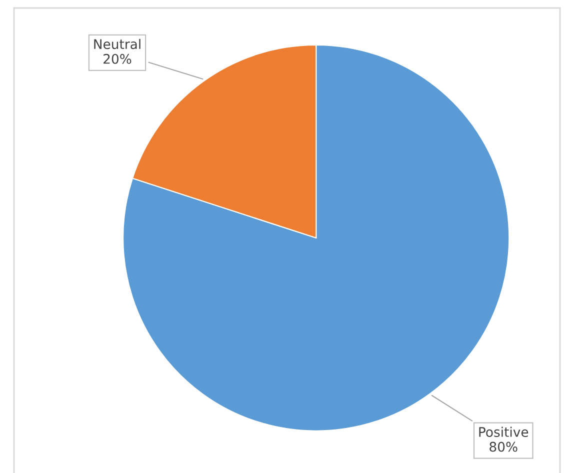 The width and height of the screenshot is (567, 473). What do you see at coordinates (118, 59) in the screenshot?
I see `data-label: 20%` at bounding box center [118, 59].